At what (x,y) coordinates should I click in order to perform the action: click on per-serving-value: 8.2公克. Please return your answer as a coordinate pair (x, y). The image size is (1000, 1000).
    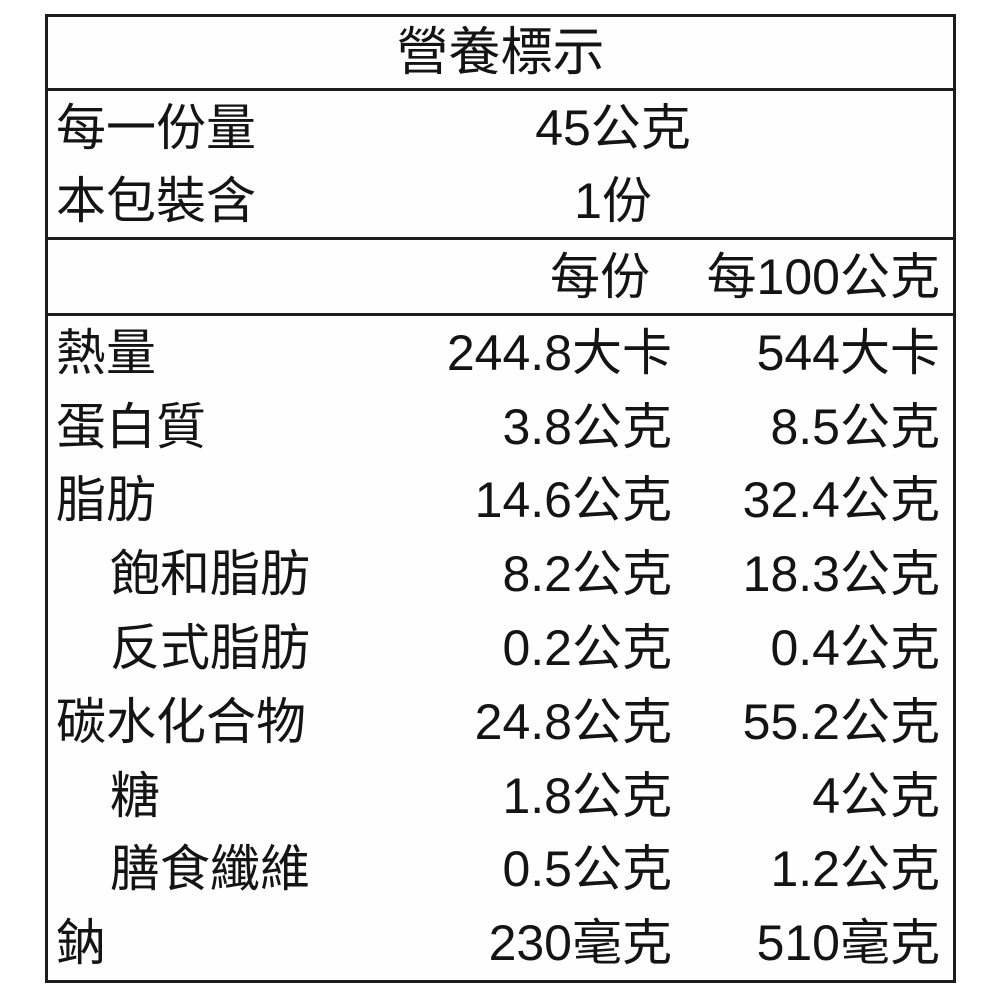
    Looking at the image, I should click on (587, 574).